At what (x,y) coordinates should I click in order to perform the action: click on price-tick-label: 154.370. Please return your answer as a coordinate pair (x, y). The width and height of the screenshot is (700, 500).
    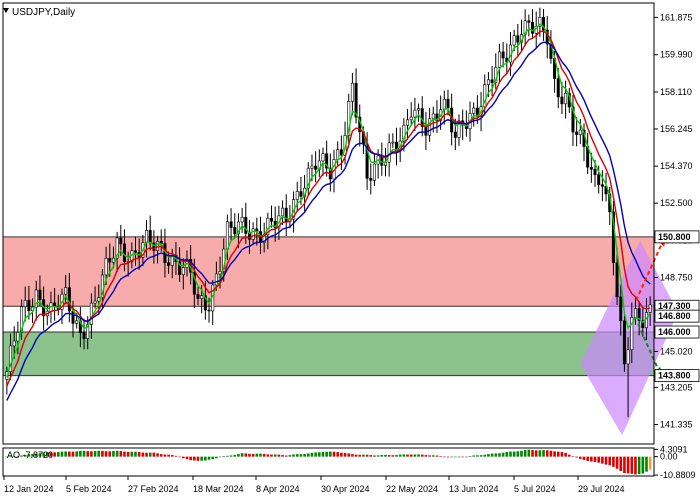
    Looking at the image, I should click on (676, 166).